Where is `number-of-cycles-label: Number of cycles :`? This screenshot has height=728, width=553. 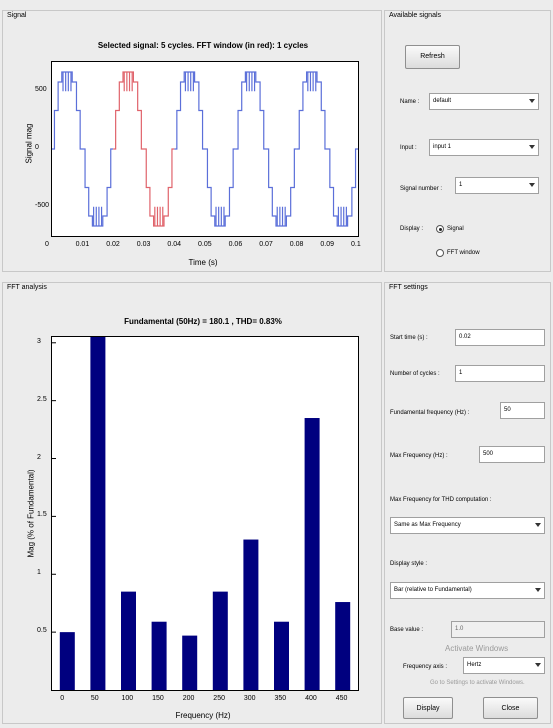
number-of-cycles-label: Number of cycles : is located at coordinates (415, 374).